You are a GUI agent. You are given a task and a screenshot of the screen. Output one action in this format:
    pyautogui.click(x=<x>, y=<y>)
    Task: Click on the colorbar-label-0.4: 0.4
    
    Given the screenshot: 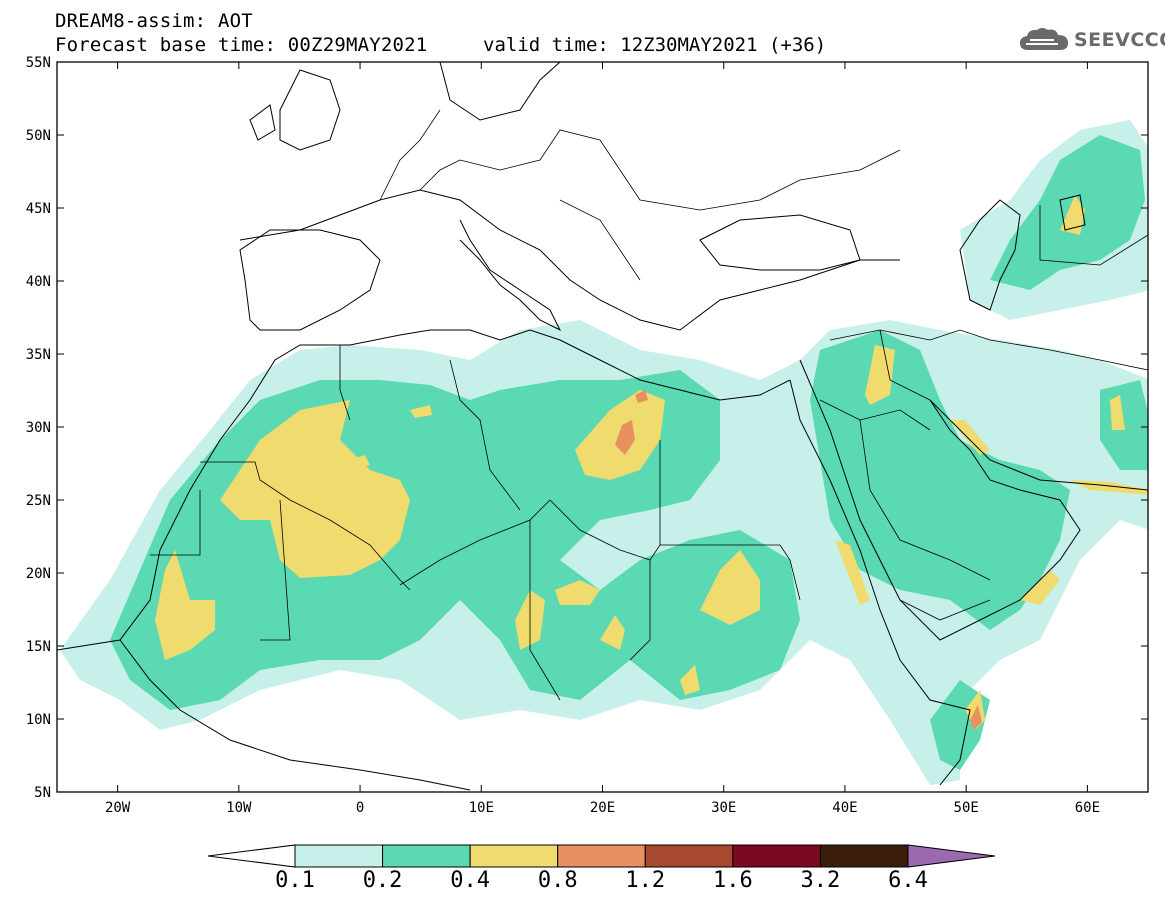 What is the action you would take?
    pyautogui.click(x=470, y=880)
    